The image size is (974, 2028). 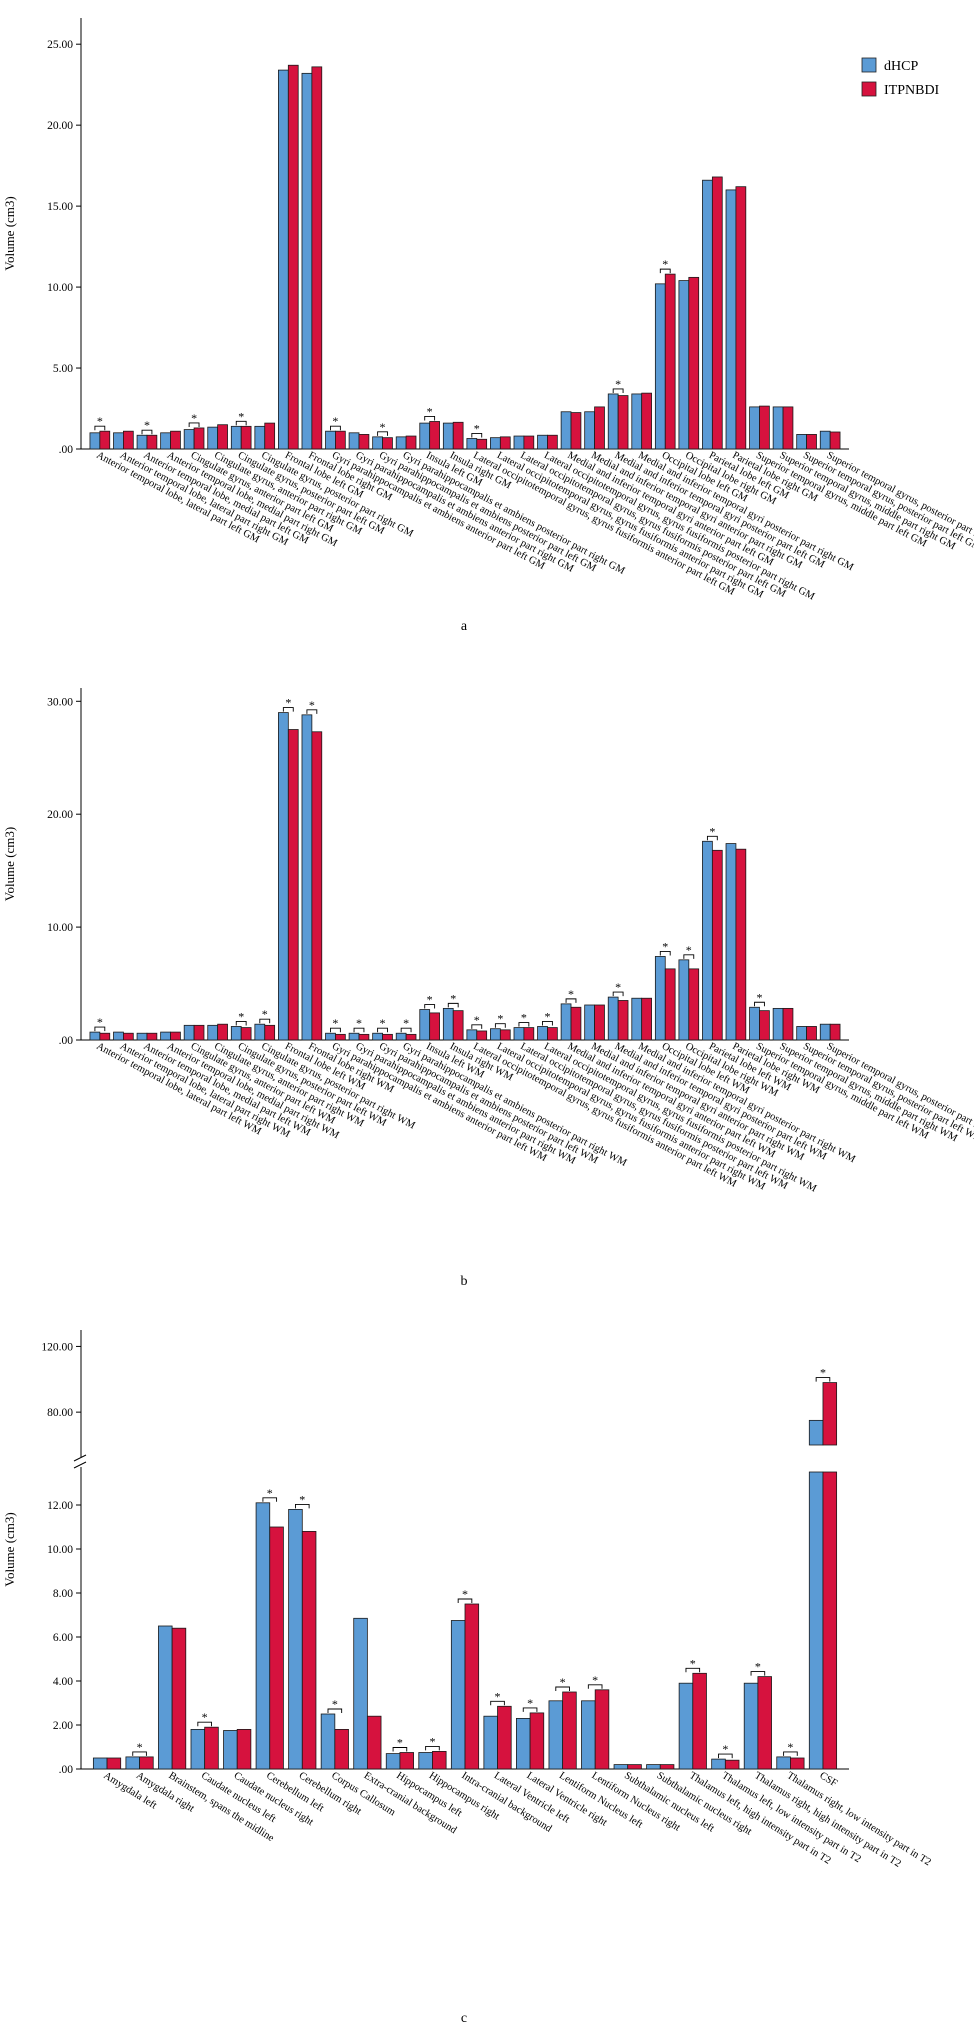 I want to click on y-axis-title: Volume (cm3), so click(x=9, y=864).